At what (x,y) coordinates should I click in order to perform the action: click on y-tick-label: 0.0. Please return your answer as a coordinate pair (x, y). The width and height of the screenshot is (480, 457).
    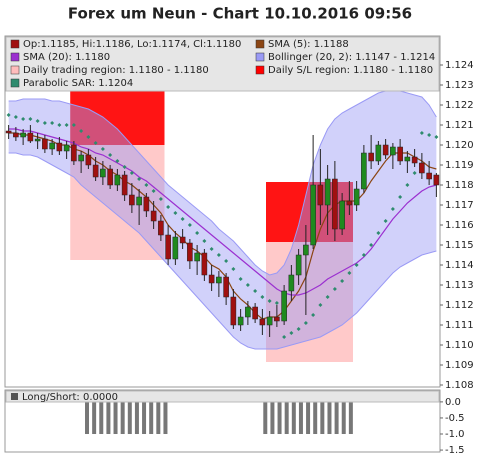
    Looking at the image, I should click on (453, 402).